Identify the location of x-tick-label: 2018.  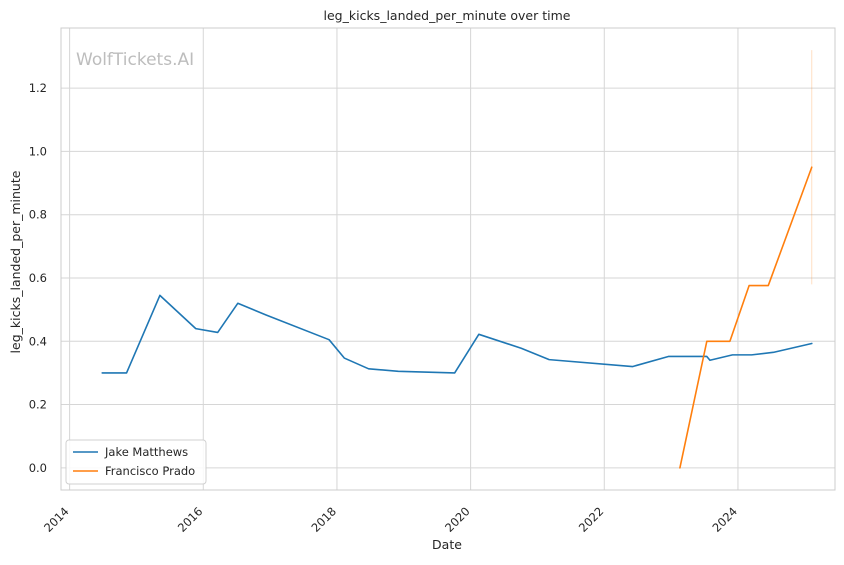
(323, 519).